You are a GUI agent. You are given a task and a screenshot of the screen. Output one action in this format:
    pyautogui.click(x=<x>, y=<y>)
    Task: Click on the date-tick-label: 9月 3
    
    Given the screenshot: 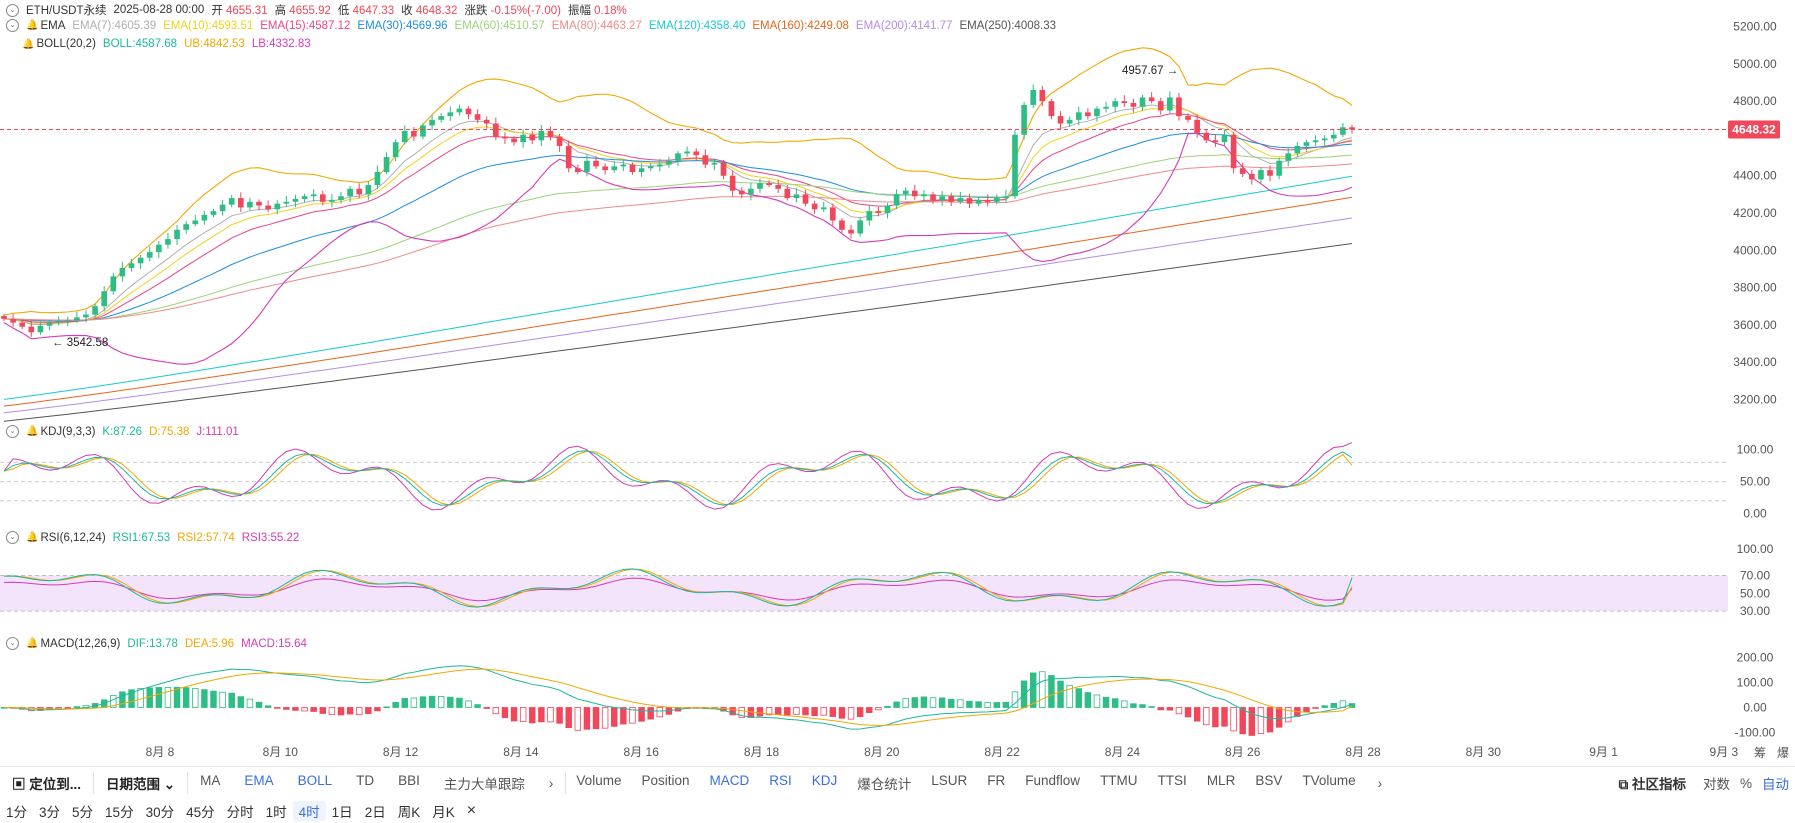 What is the action you would take?
    pyautogui.click(x=1724, y=752)
    